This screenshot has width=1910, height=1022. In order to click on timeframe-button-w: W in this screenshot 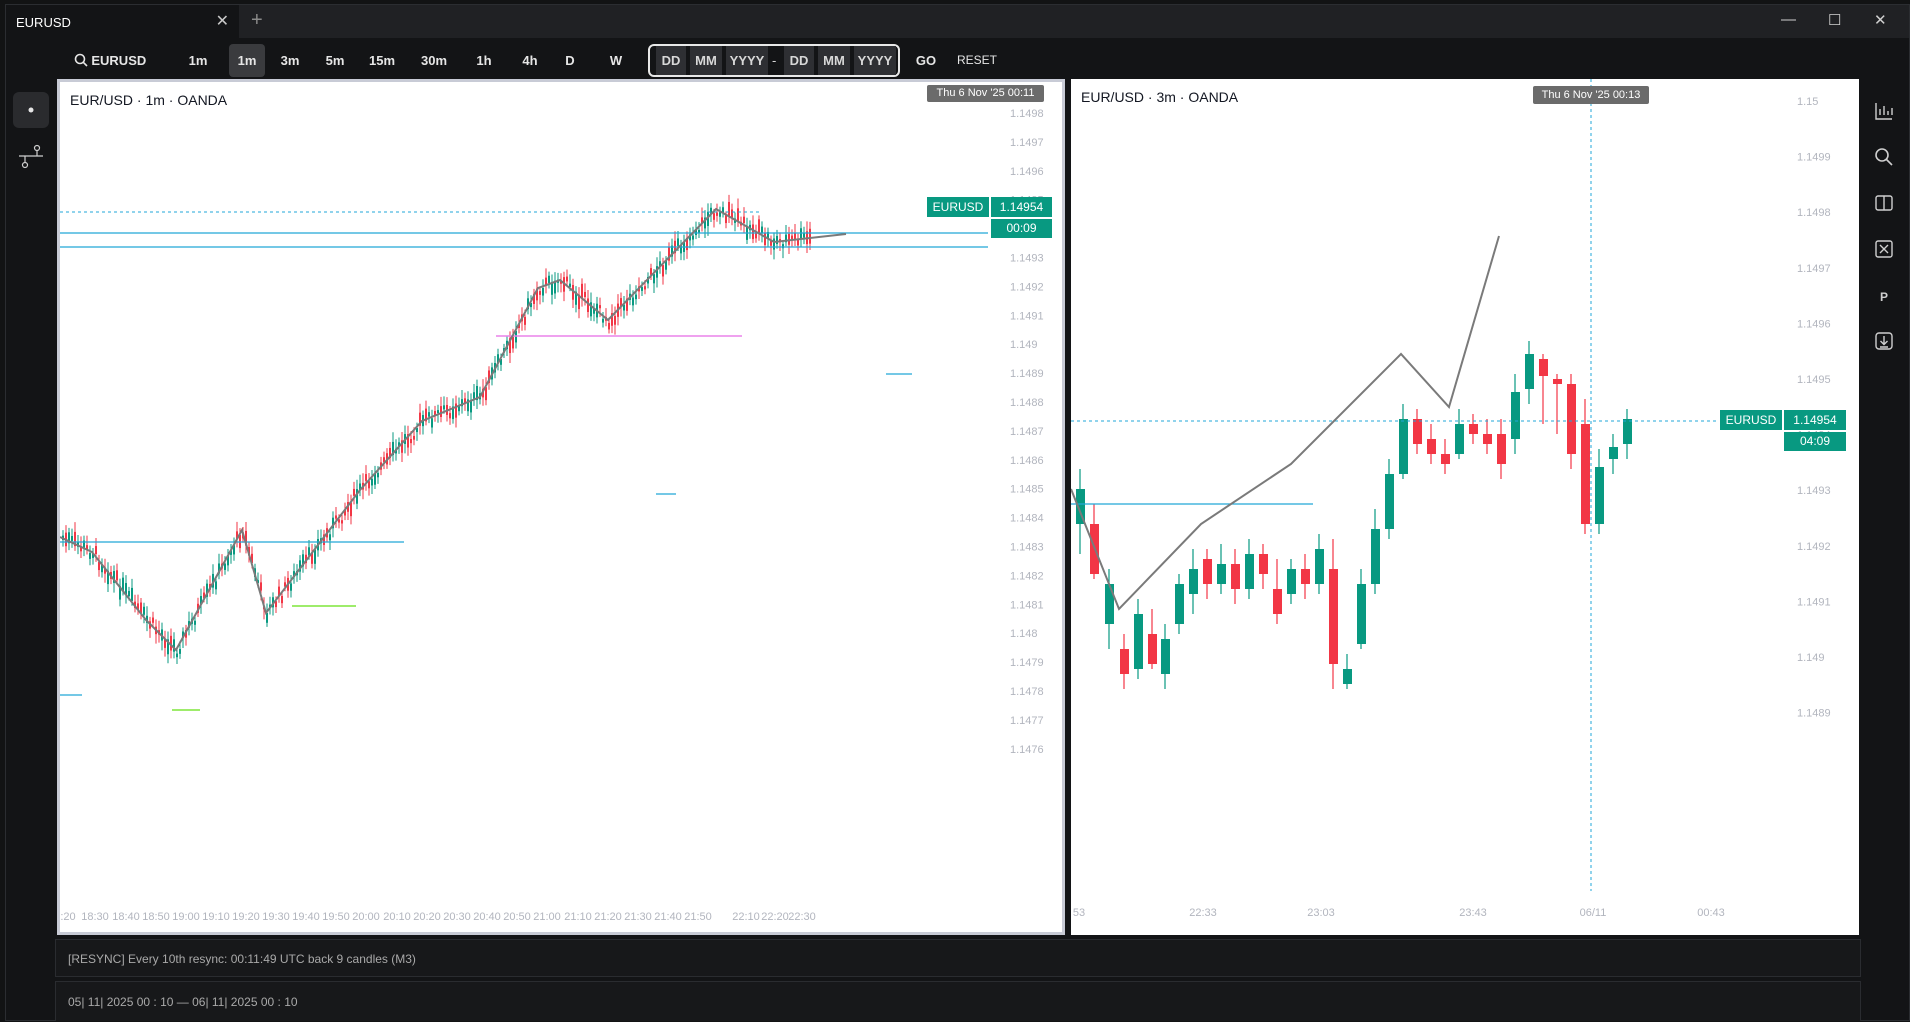, I will do `click(616, 60)`.